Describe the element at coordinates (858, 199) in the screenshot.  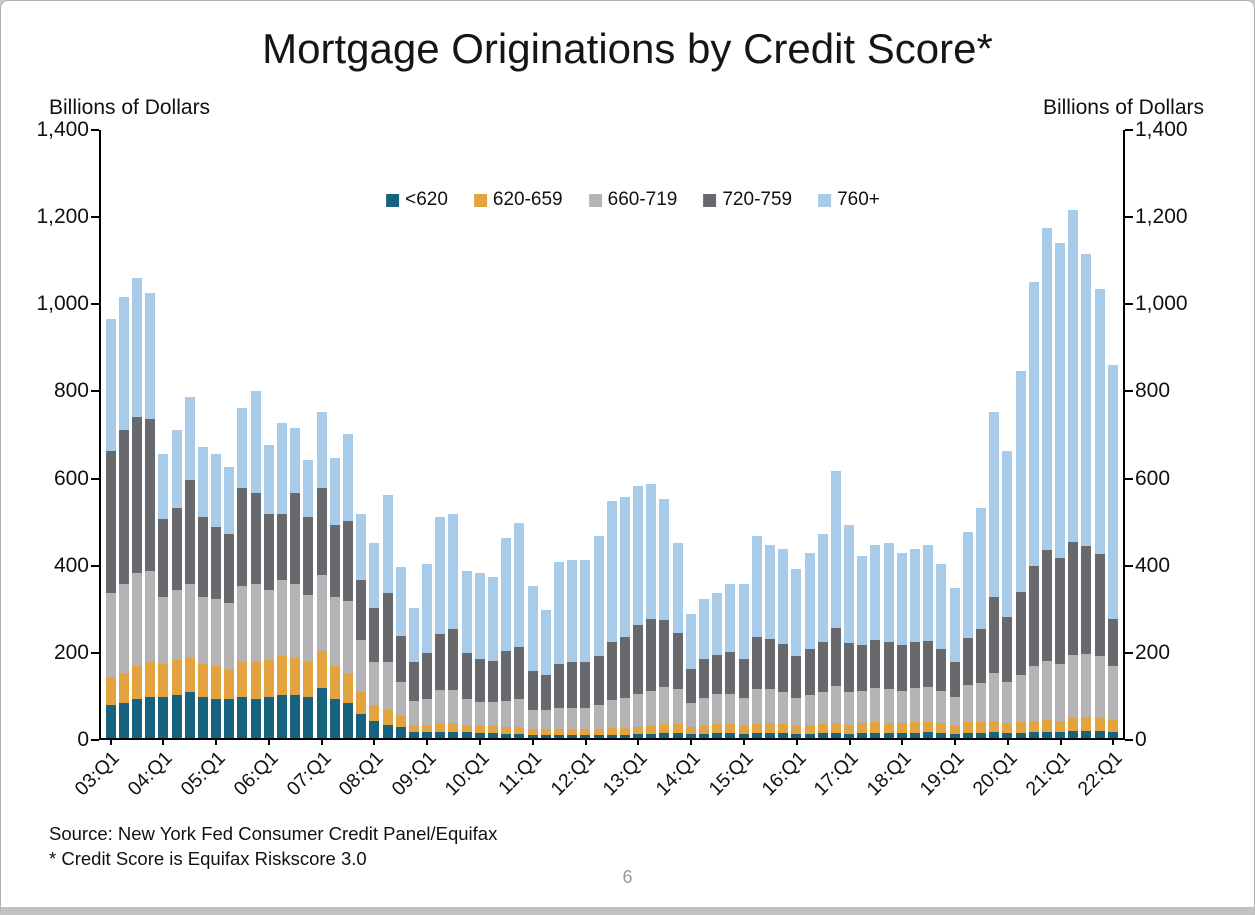
I see `legend-label: 760+` at that location.